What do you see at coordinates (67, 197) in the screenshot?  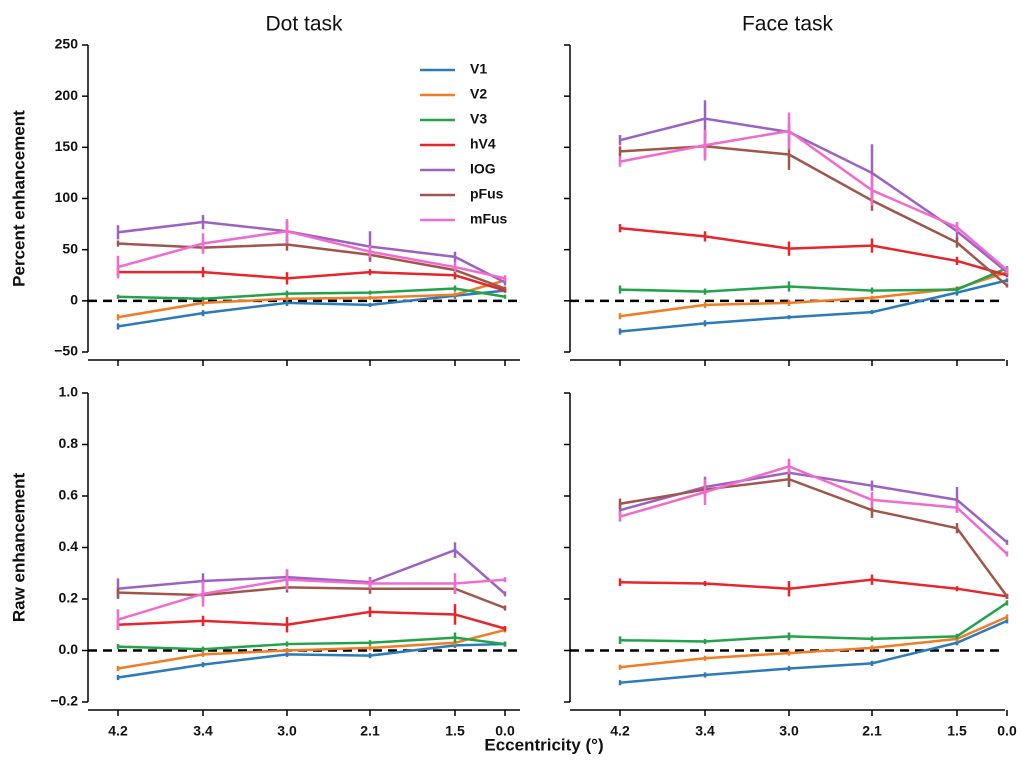 I see `y-tick-label: 100` at bounding box center [67, 197].